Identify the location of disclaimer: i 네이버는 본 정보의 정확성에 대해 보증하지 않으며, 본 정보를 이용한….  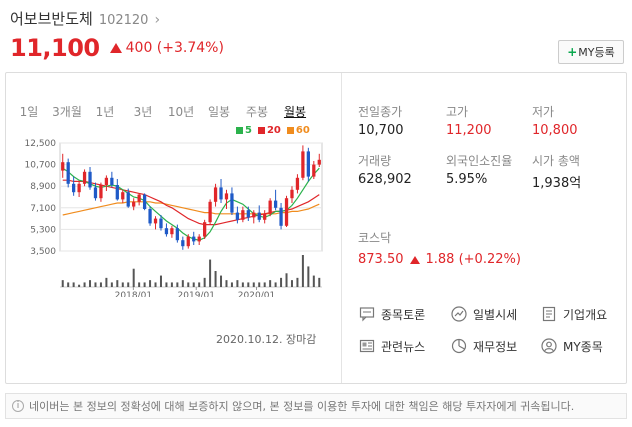
(316, 406).